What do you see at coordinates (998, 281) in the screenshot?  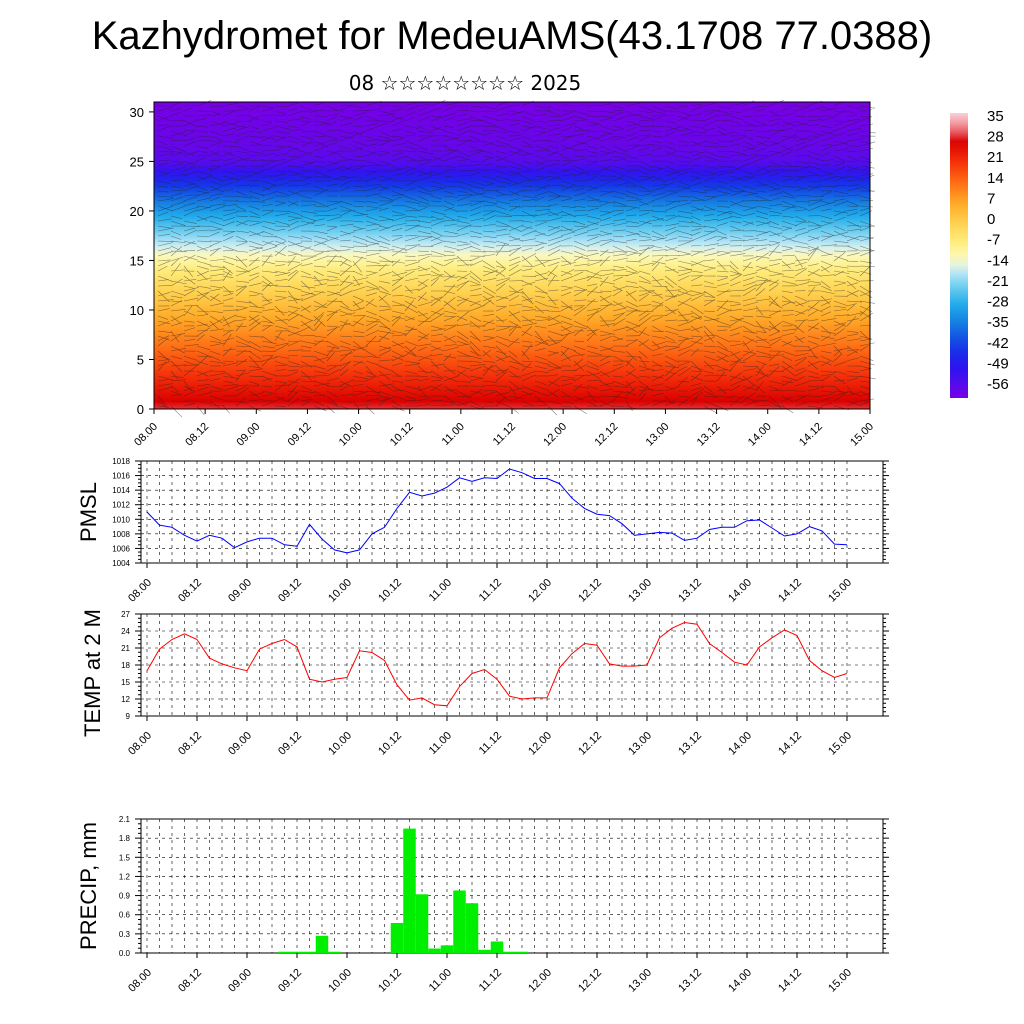 I see `colorbar-label: -21` at bounding box center [998, 281].